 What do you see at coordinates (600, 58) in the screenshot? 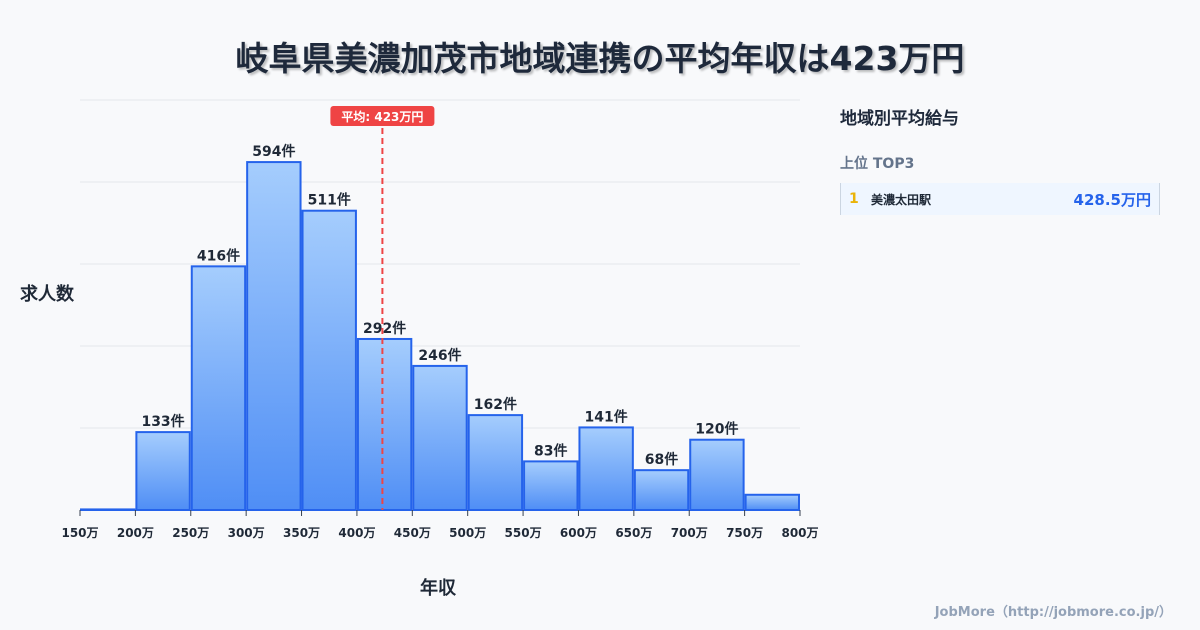
I see `chart-title: 岐阜県美濃加茂市地域連携の平均年収は423万円` at bounding box center [600, 58].